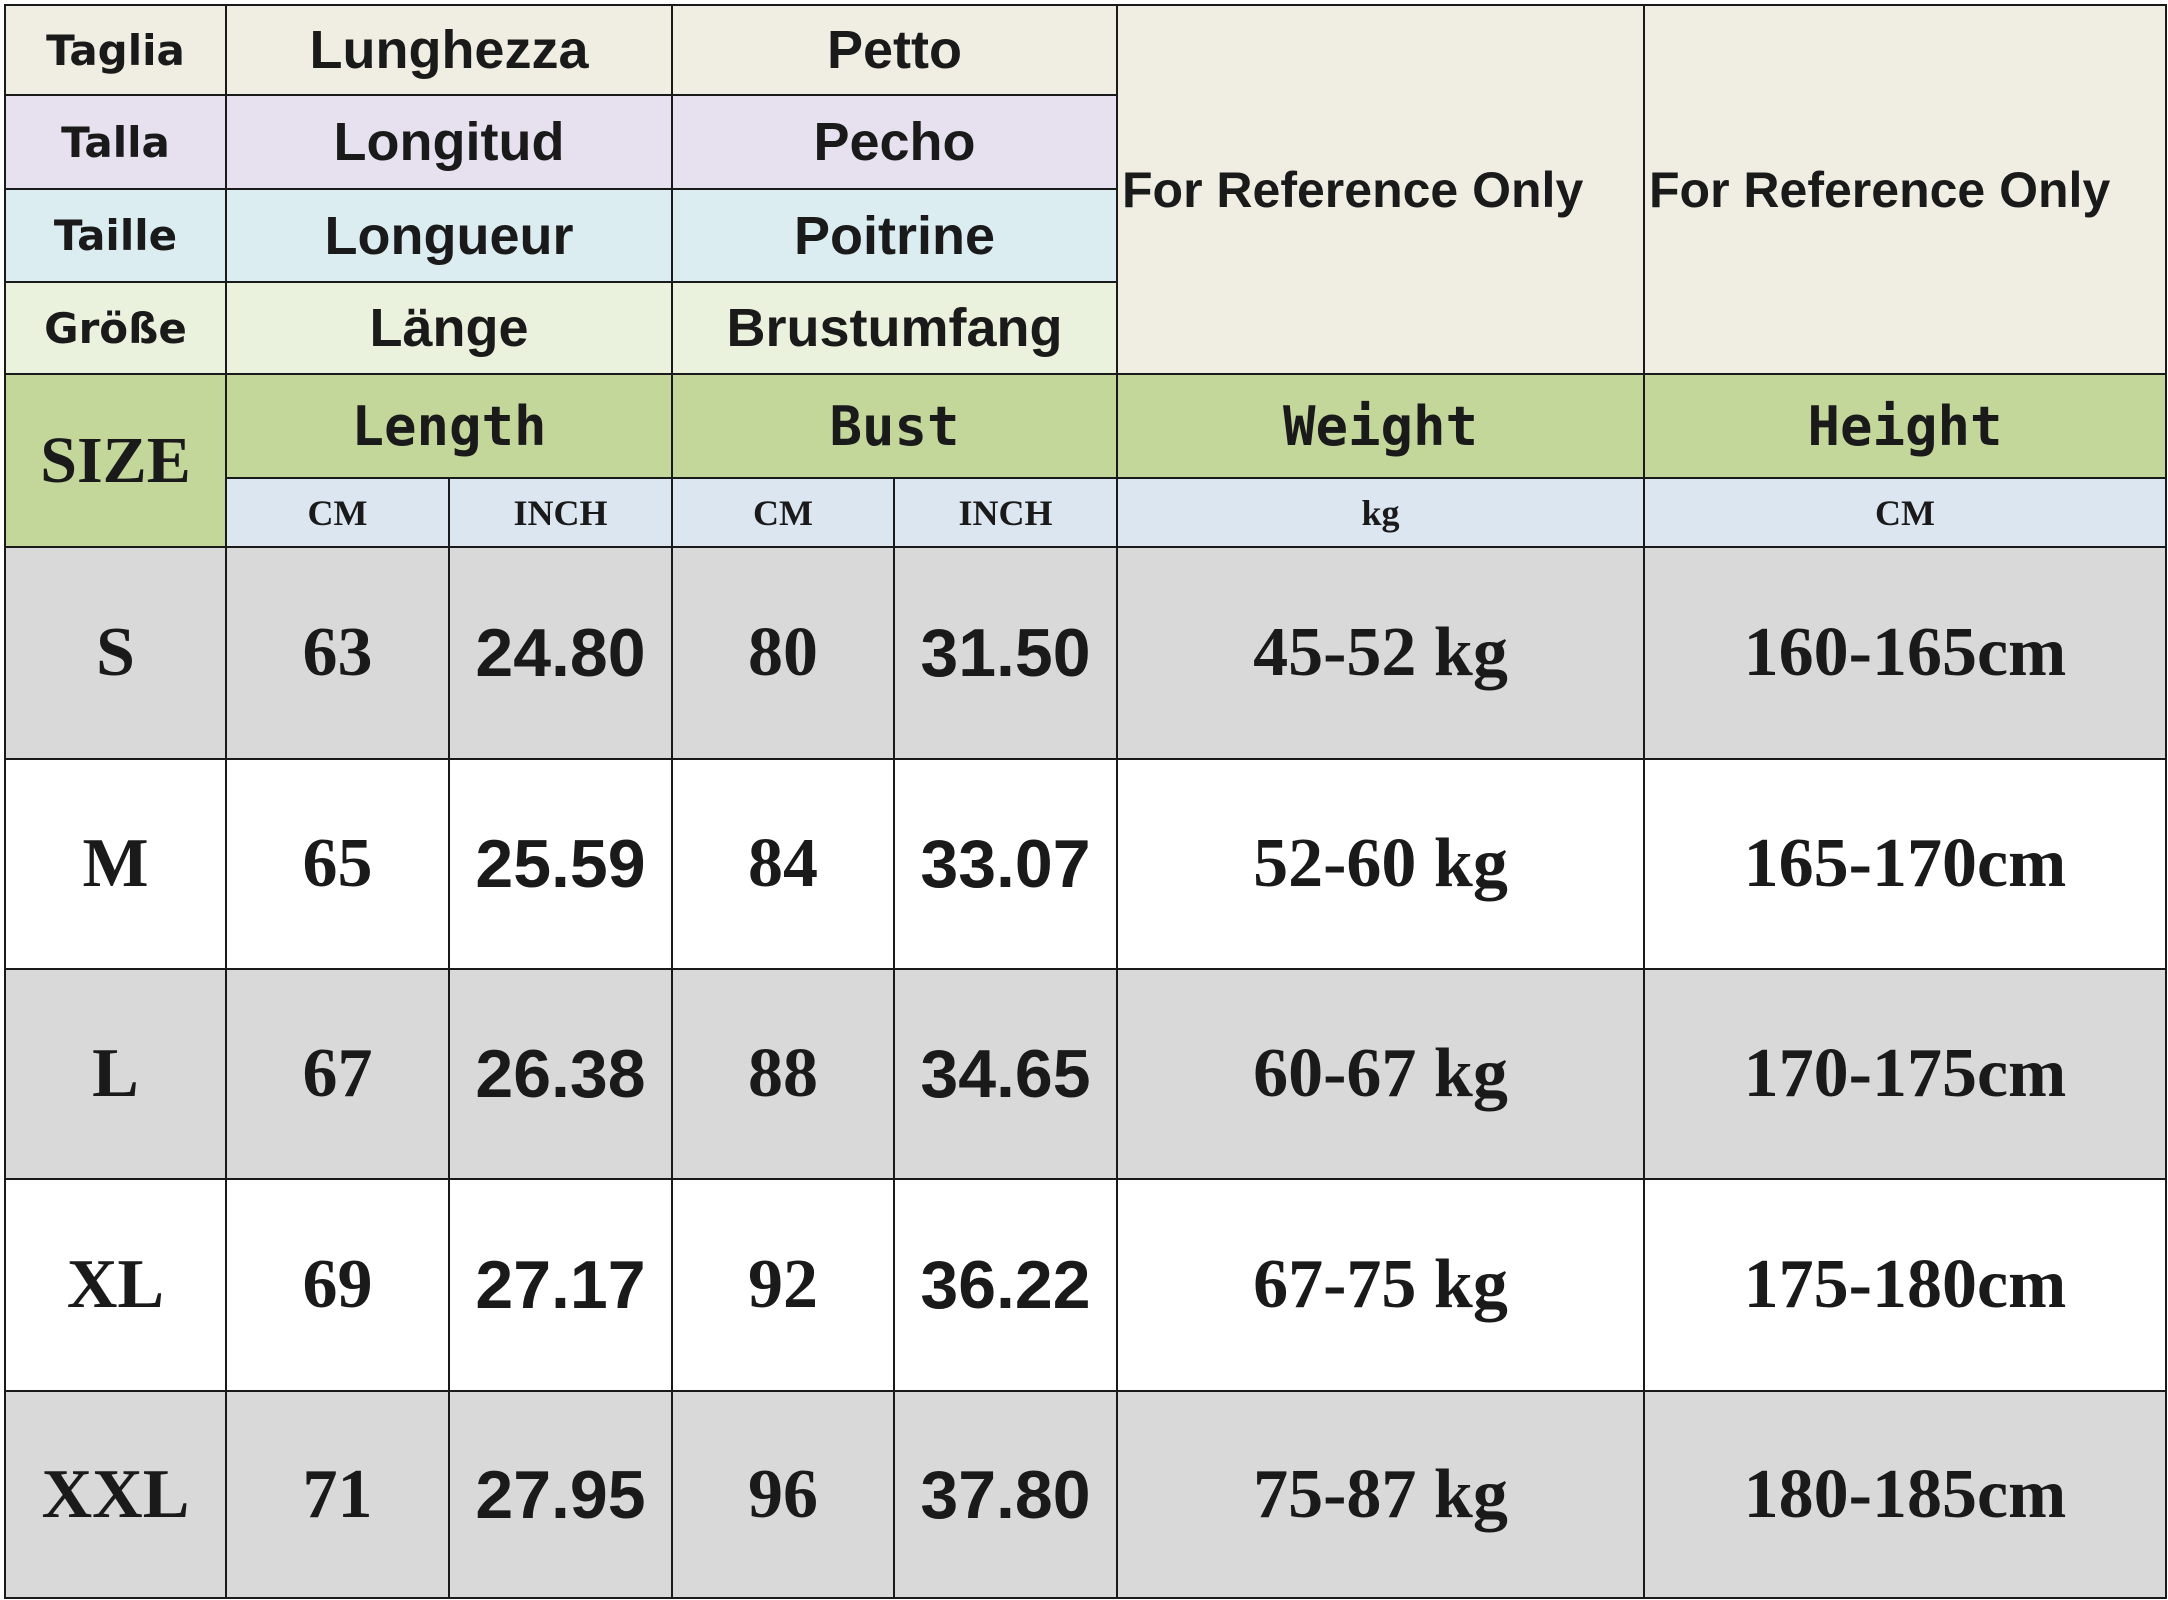 The width and height of the screenshot is (2168, 1600). What do you see at coordinates (449, 426) in the screenshot?
I see `column-header: Length` at bounding box center [449, 426].